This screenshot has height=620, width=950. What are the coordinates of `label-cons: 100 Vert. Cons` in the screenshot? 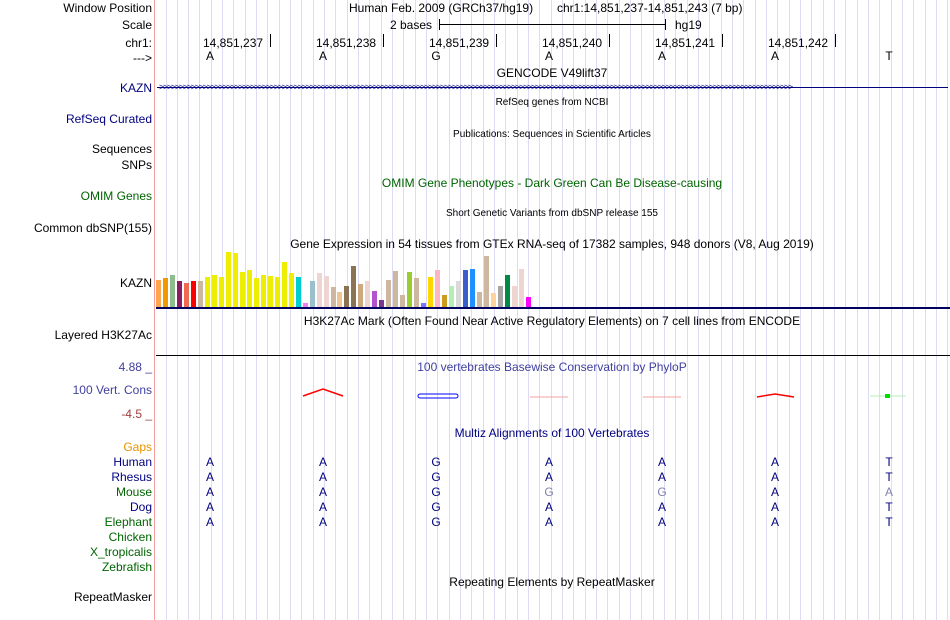 It's located at (112, 390).